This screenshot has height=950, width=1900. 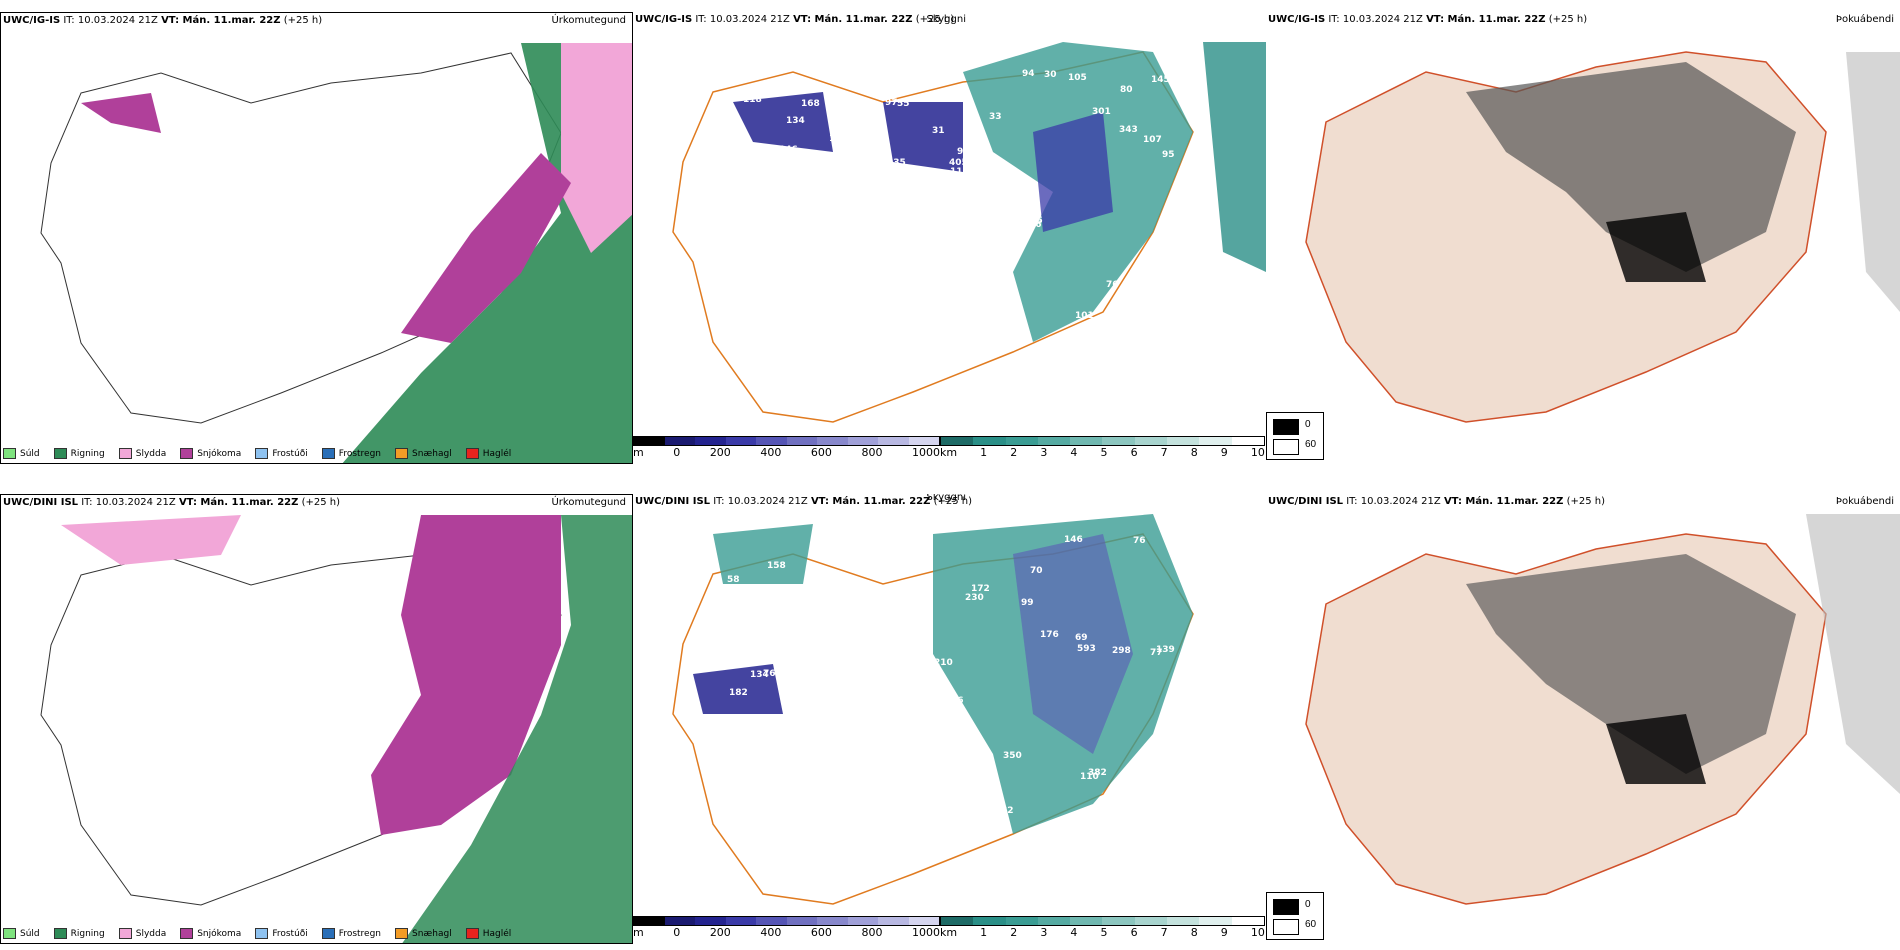 I want to click on visibility-colorbar-row1: km 1 2 3 4 5 6 7 8 9 10, so click(x=1102, y=448).